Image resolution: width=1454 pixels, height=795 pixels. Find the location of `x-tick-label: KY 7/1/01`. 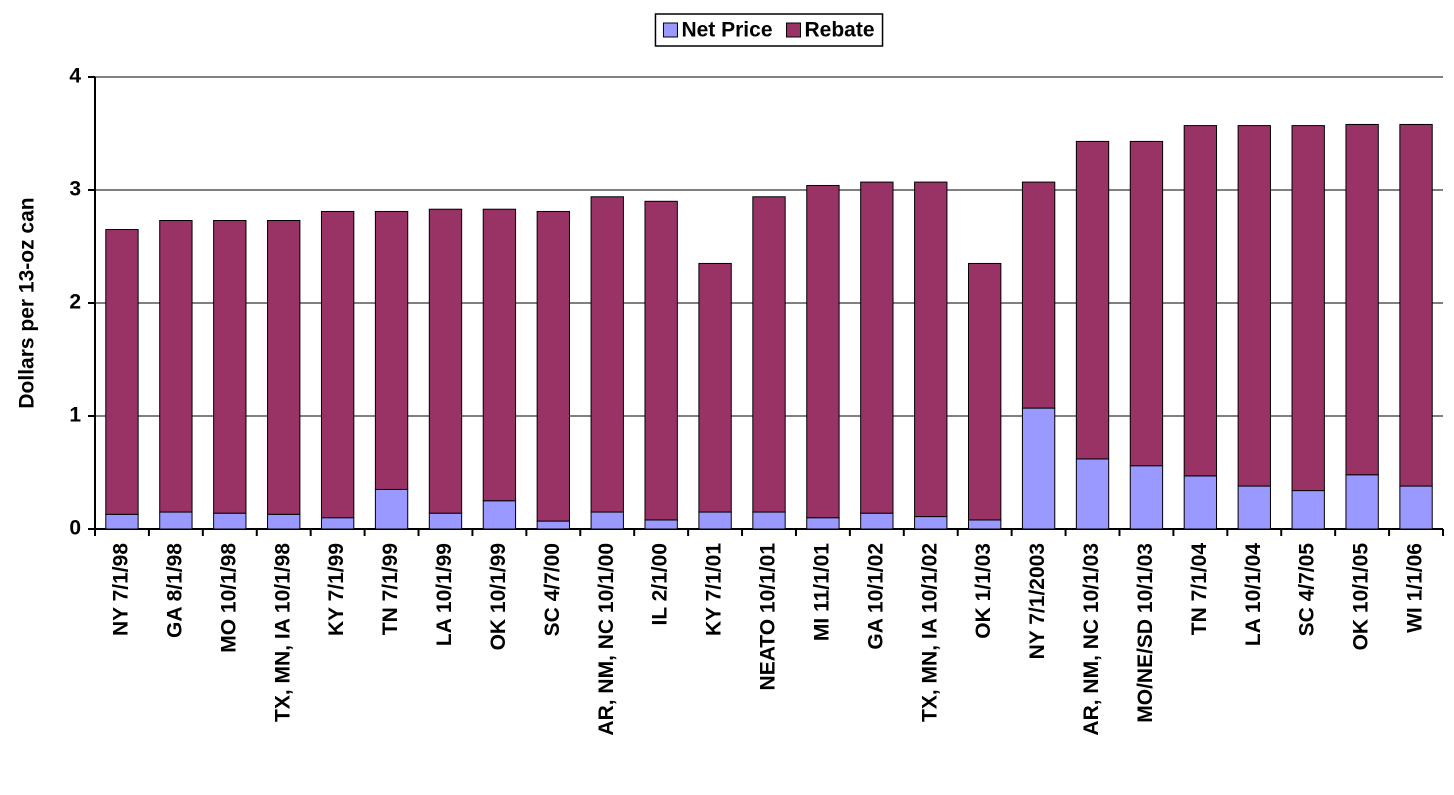

x-tick-label: KY 7/1/01 is located at coordinates (714, 589).